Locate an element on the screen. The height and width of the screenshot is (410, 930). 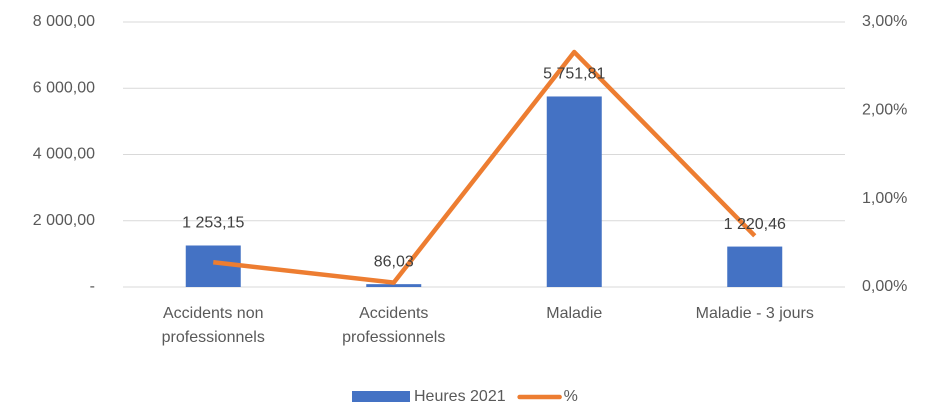
legend-swatch is located at coordinates (381, 396).